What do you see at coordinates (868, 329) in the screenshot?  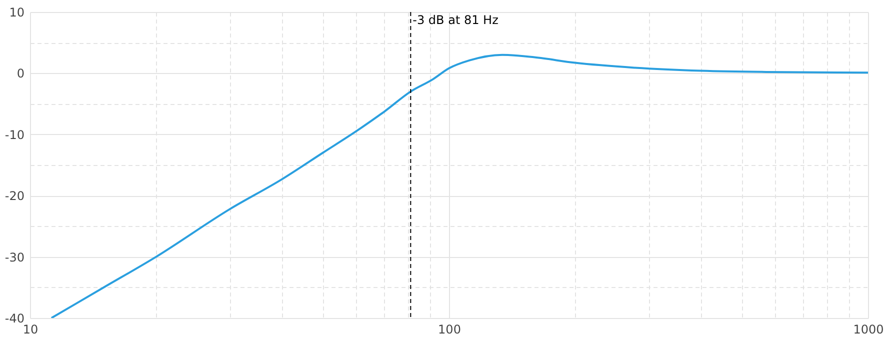 I see `x-tick-label: 1000` at bounding box center [868, 329].